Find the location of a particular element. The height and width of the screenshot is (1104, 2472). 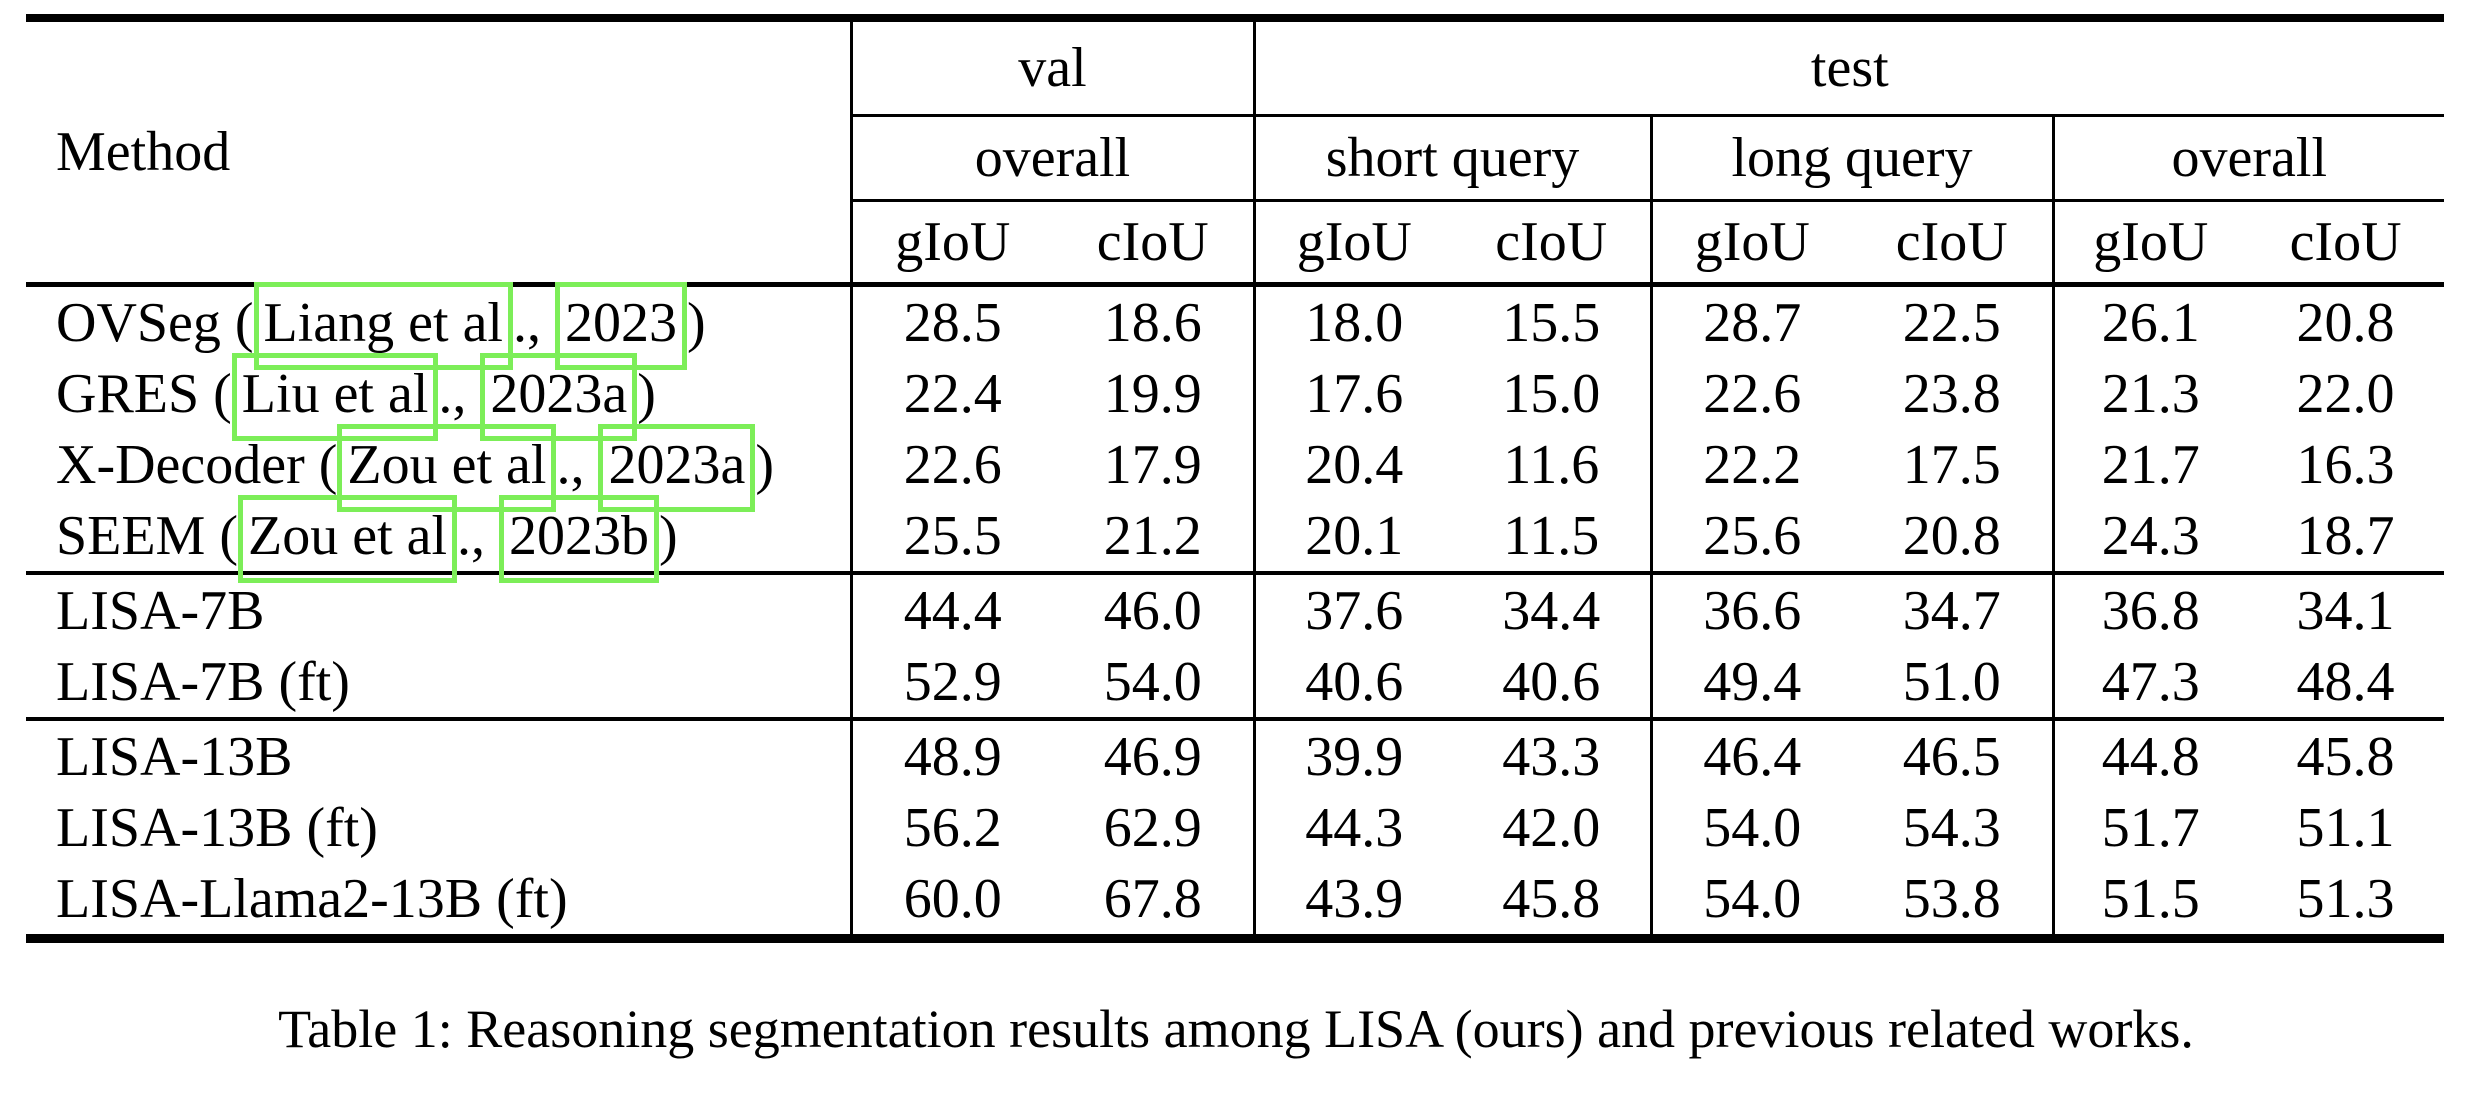

method-cell: LISA-7B is located at coordinates (438, 608).